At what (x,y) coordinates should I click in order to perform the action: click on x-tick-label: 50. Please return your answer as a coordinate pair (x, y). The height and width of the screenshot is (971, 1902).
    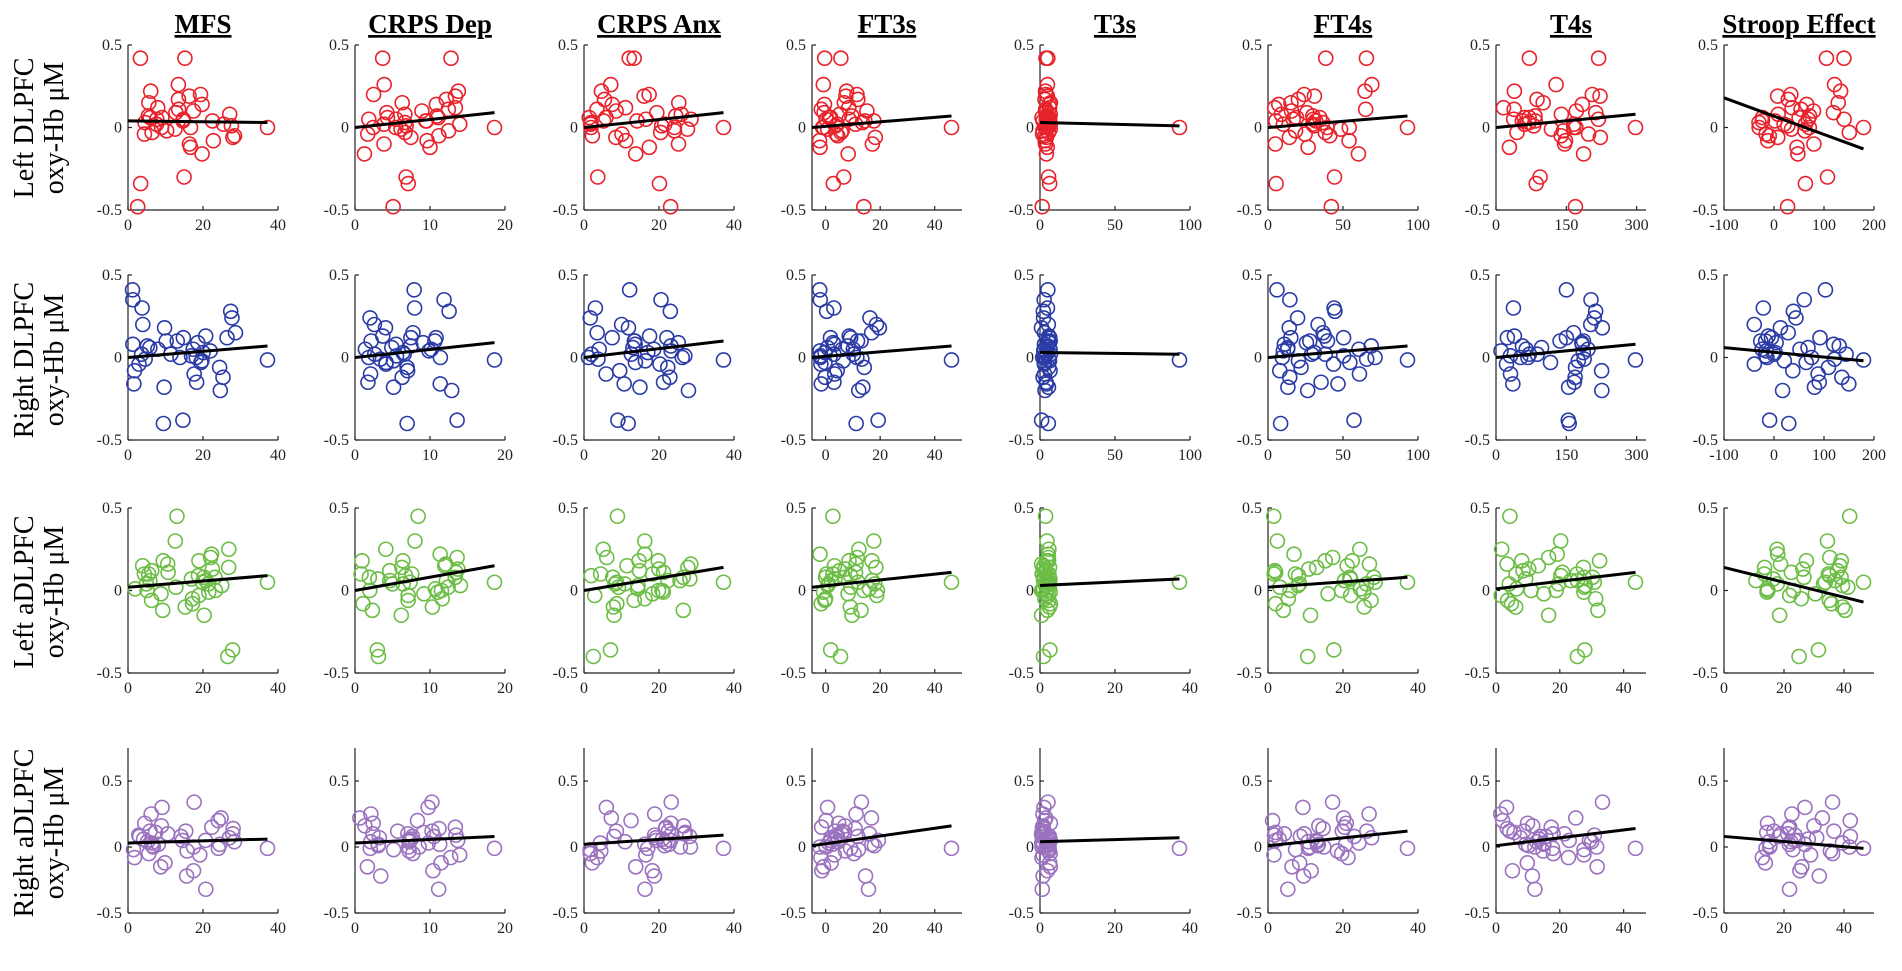
    Looking at the image, I should click on (1115, 455).